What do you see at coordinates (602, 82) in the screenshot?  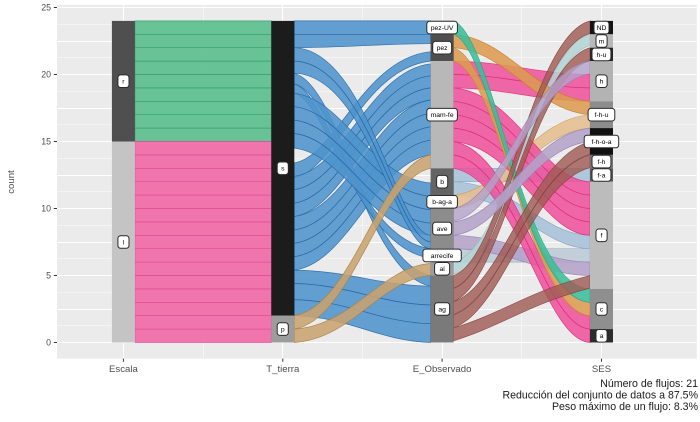 I see `svg-text: h` at bounding box center [602, 82].